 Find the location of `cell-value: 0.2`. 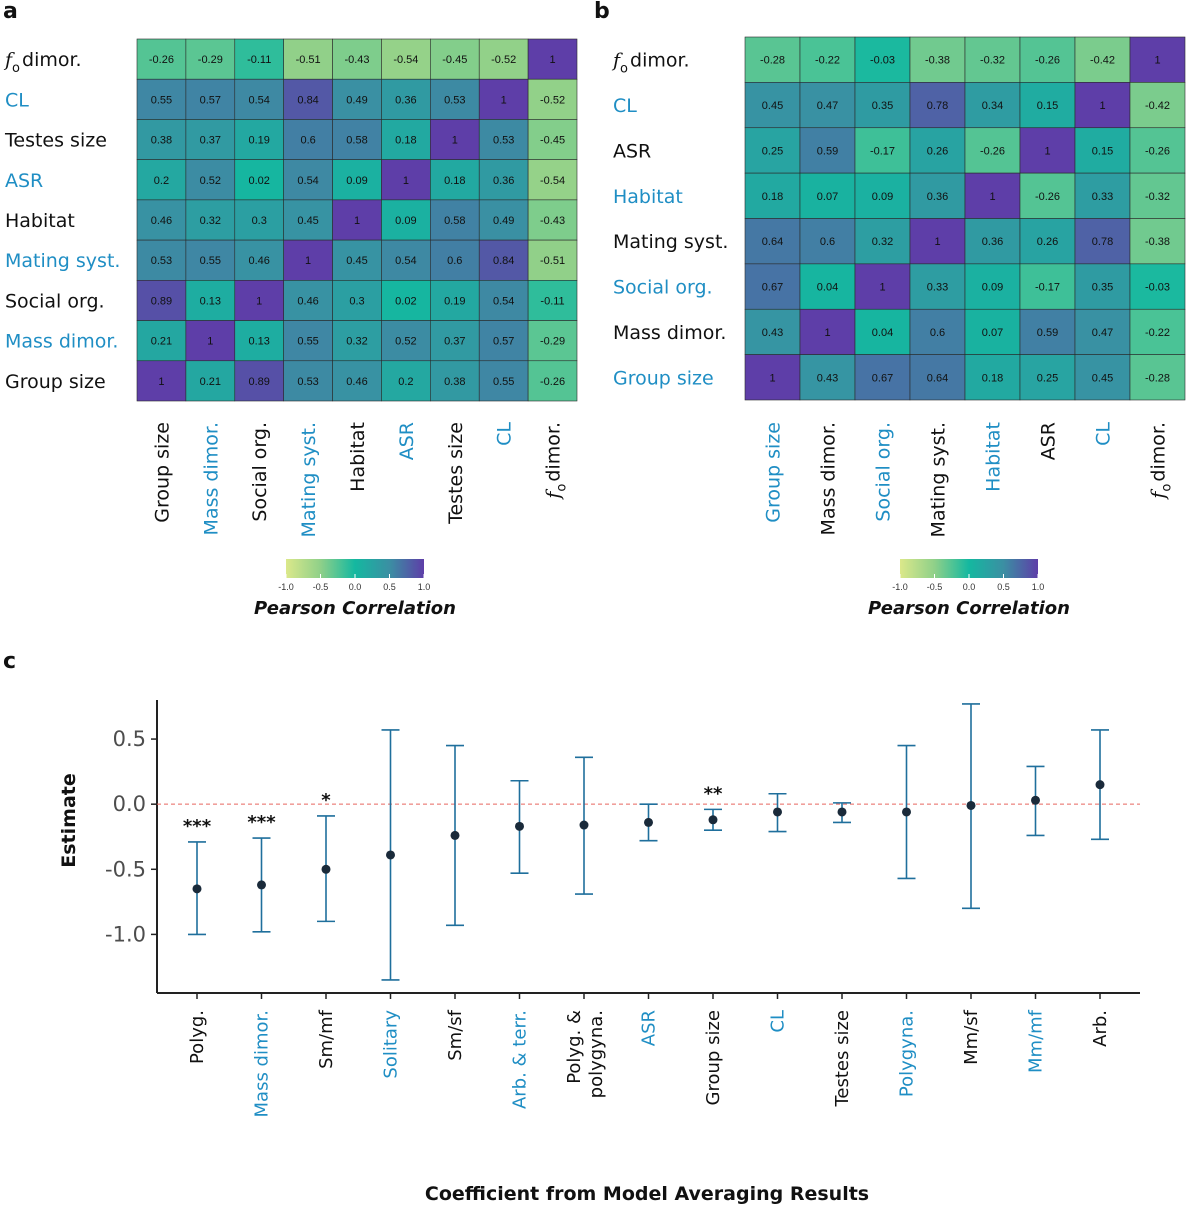

cell-value: 0.2 is located at coordinates (161, 181).